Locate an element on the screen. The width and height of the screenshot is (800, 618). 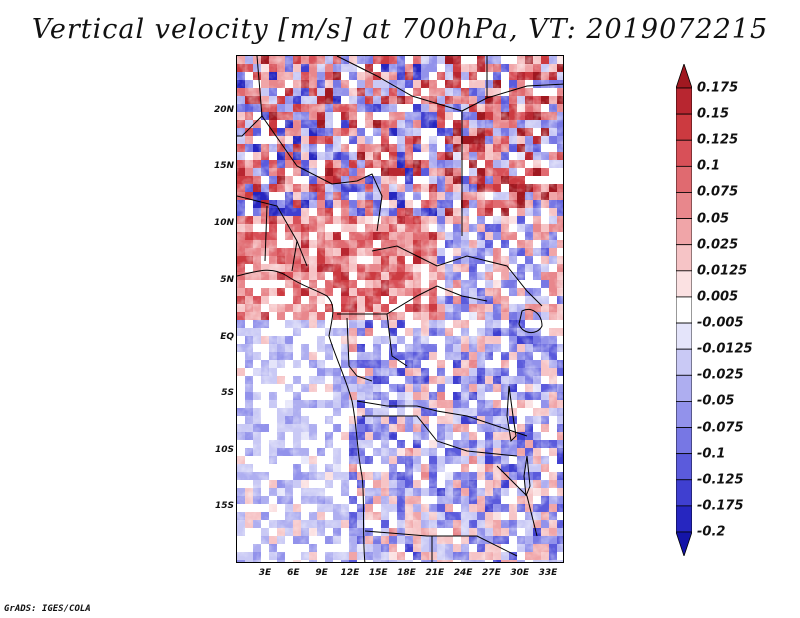
colorbar-label: 0.005 is located at coordinates (718, 297).